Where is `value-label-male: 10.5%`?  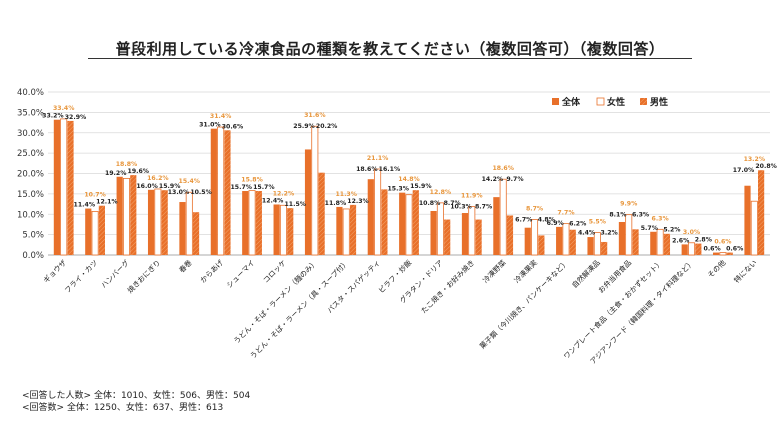 value-label-male: 10.5% is located at coordinates (200, 192).